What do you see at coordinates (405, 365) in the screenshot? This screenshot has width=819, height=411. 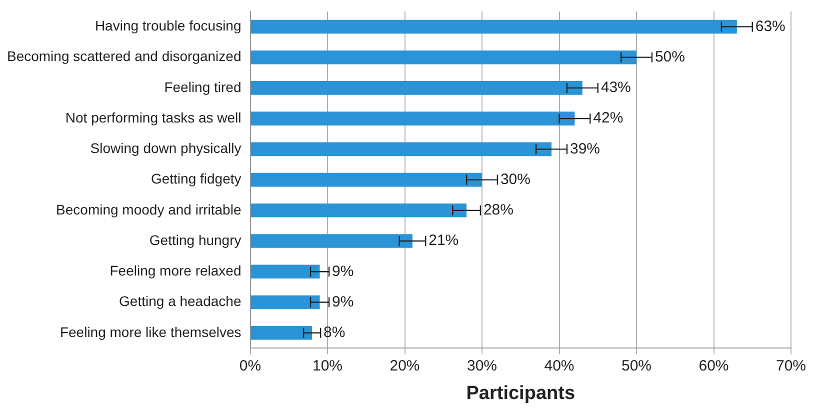 I see `x-tick-label: 20%` at bounding box center [405, 365].